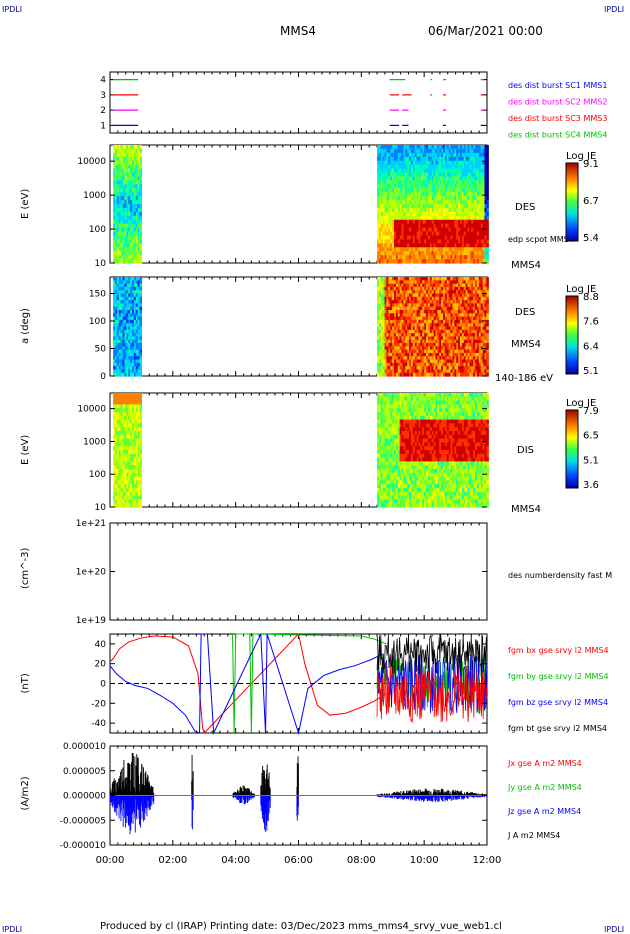 The height and width of the screenshot is (934, 630). What do you see at coordinates (25, 204) in the screenshot?
I see `des-energy-ylabel: E (eV)` at bounding box center [25, 204].